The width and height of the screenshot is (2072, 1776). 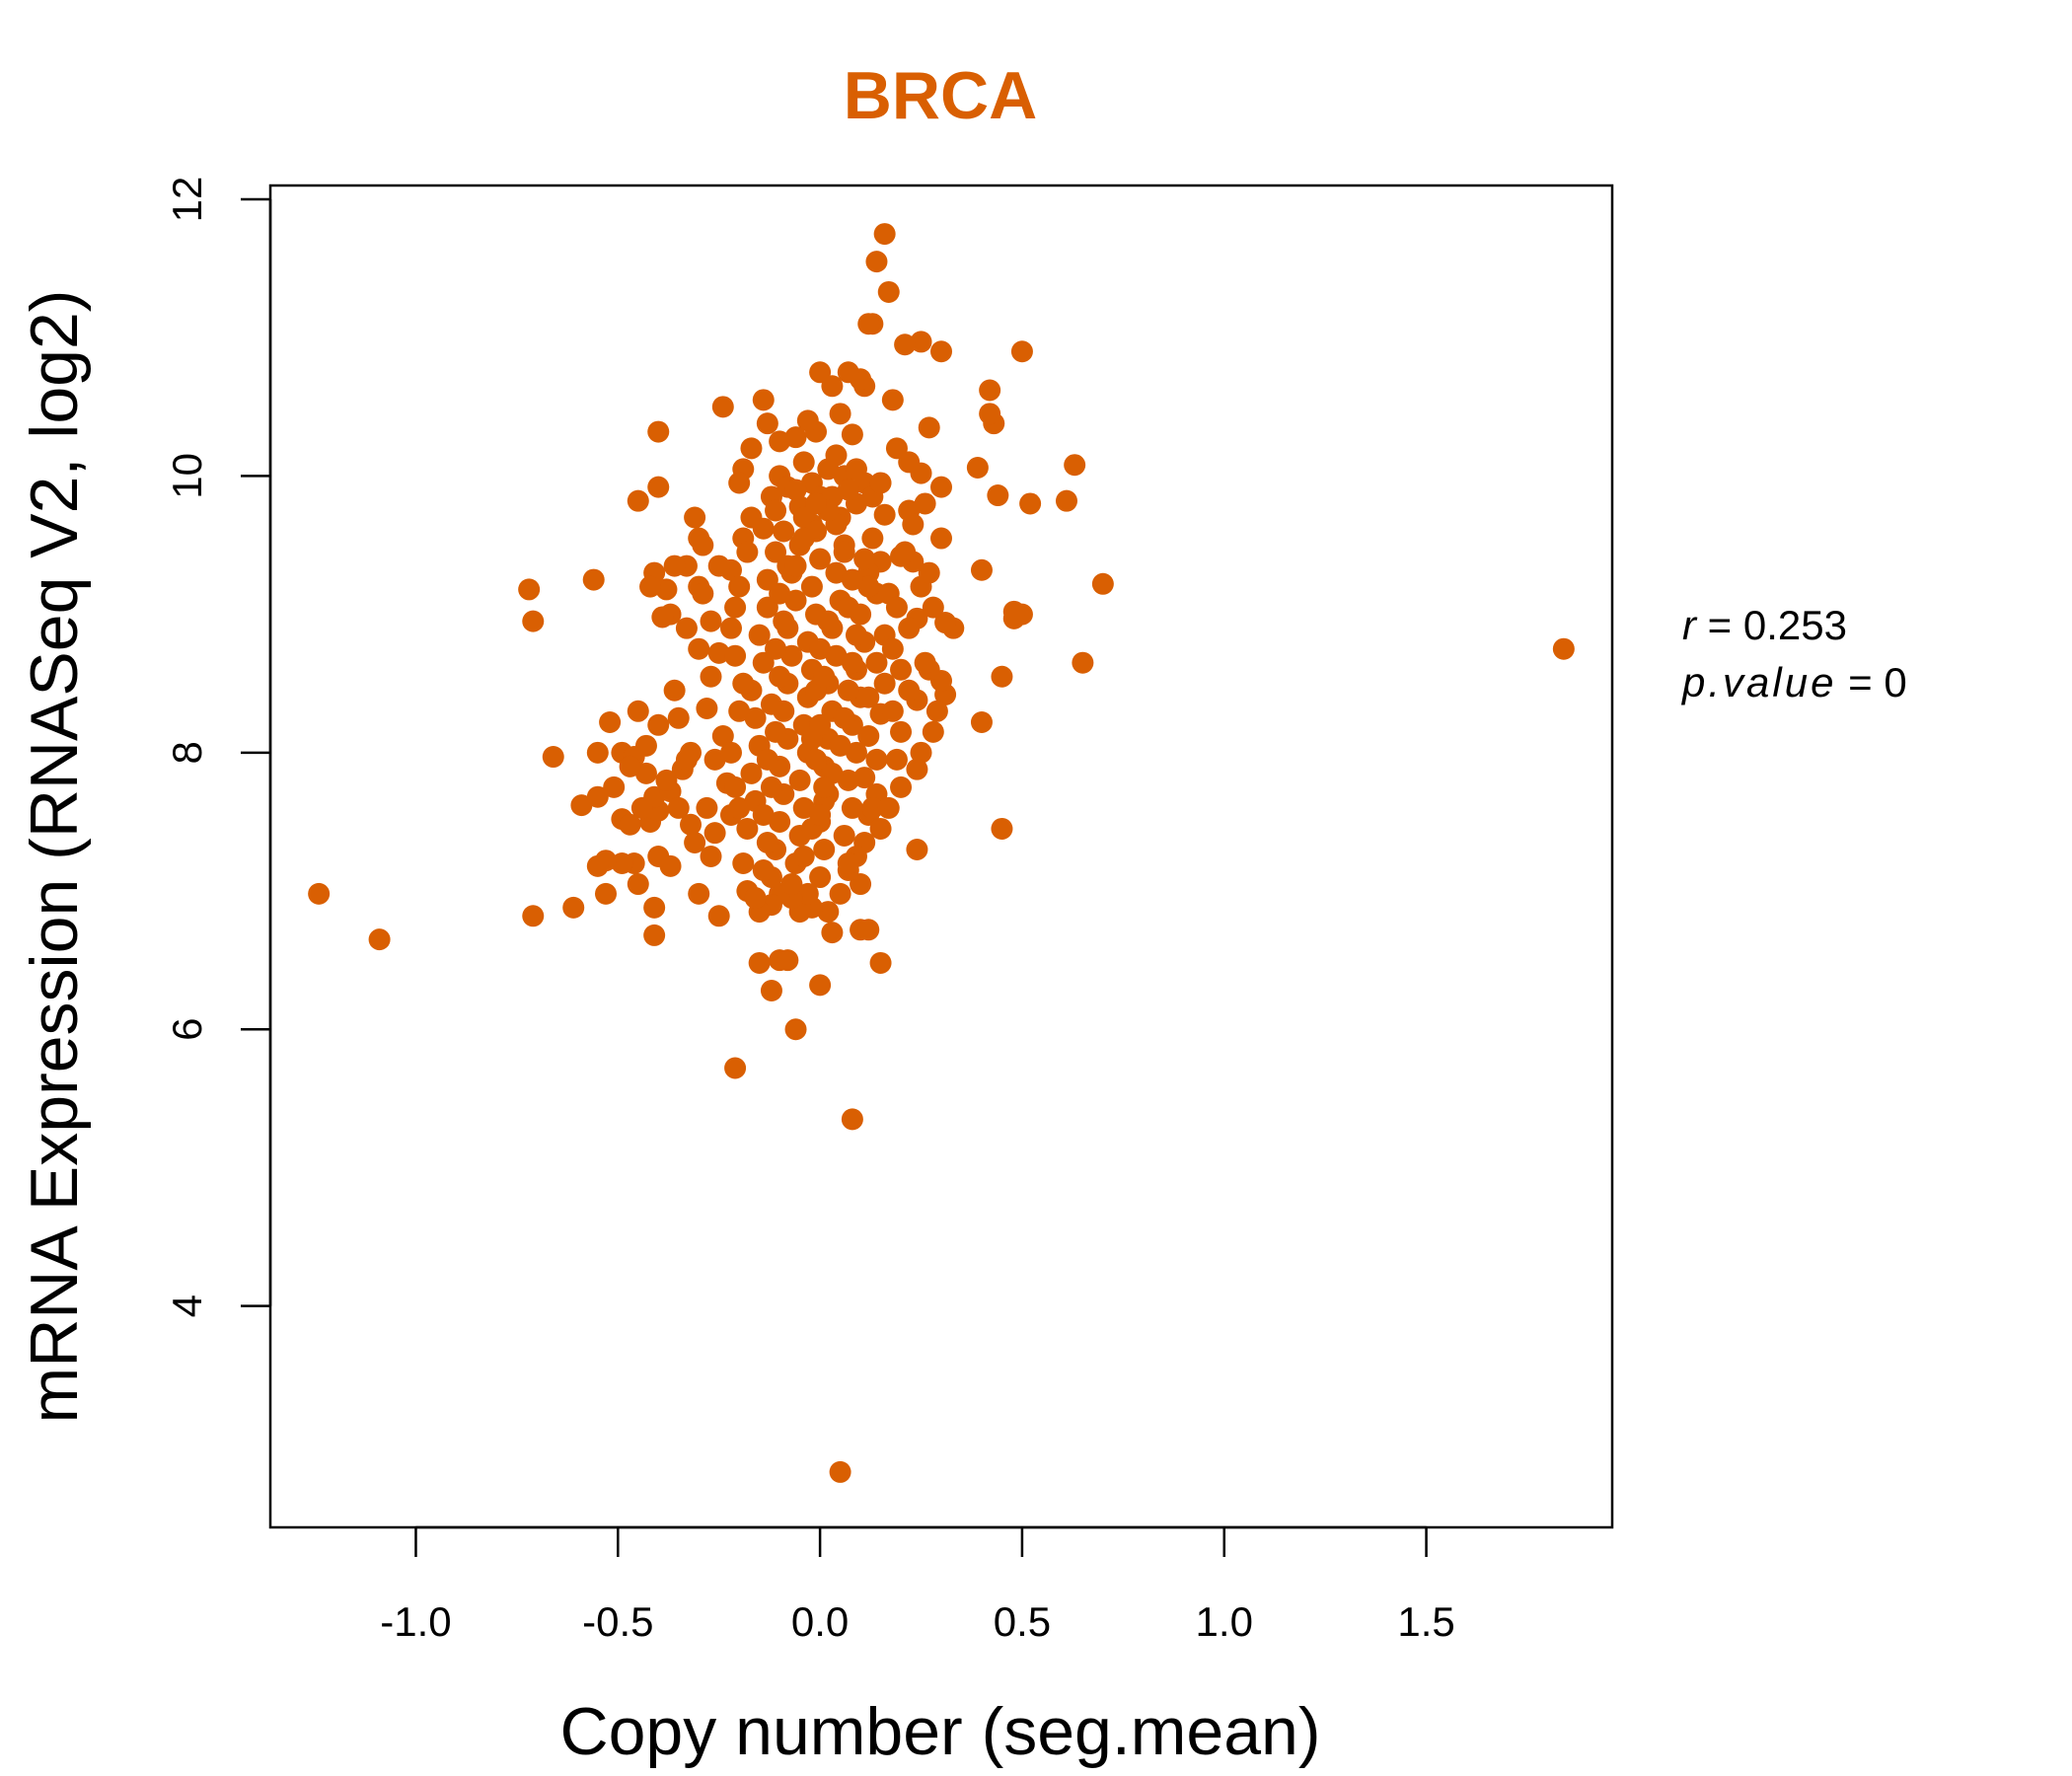 What do you see at coordinates (941, 96) in the screenshot?
I see `chart-title: BRCA` at bounding box center [941, 96].